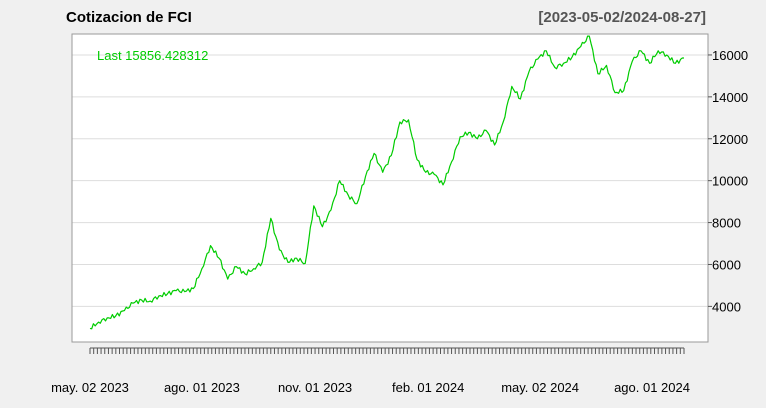  I want to click on date-range-label: [2023-05-02/2024-08-27], so click(622, 17).